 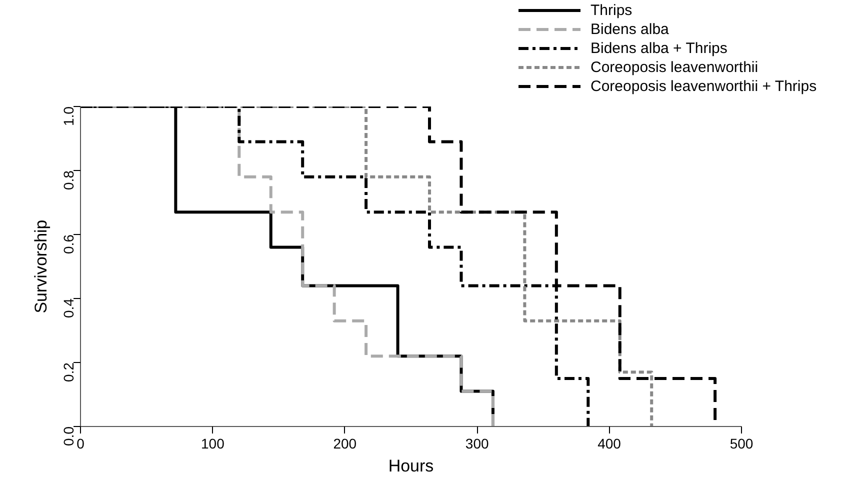 I want to click on legend-label: Bidens alba, so click(x=630, y=29).